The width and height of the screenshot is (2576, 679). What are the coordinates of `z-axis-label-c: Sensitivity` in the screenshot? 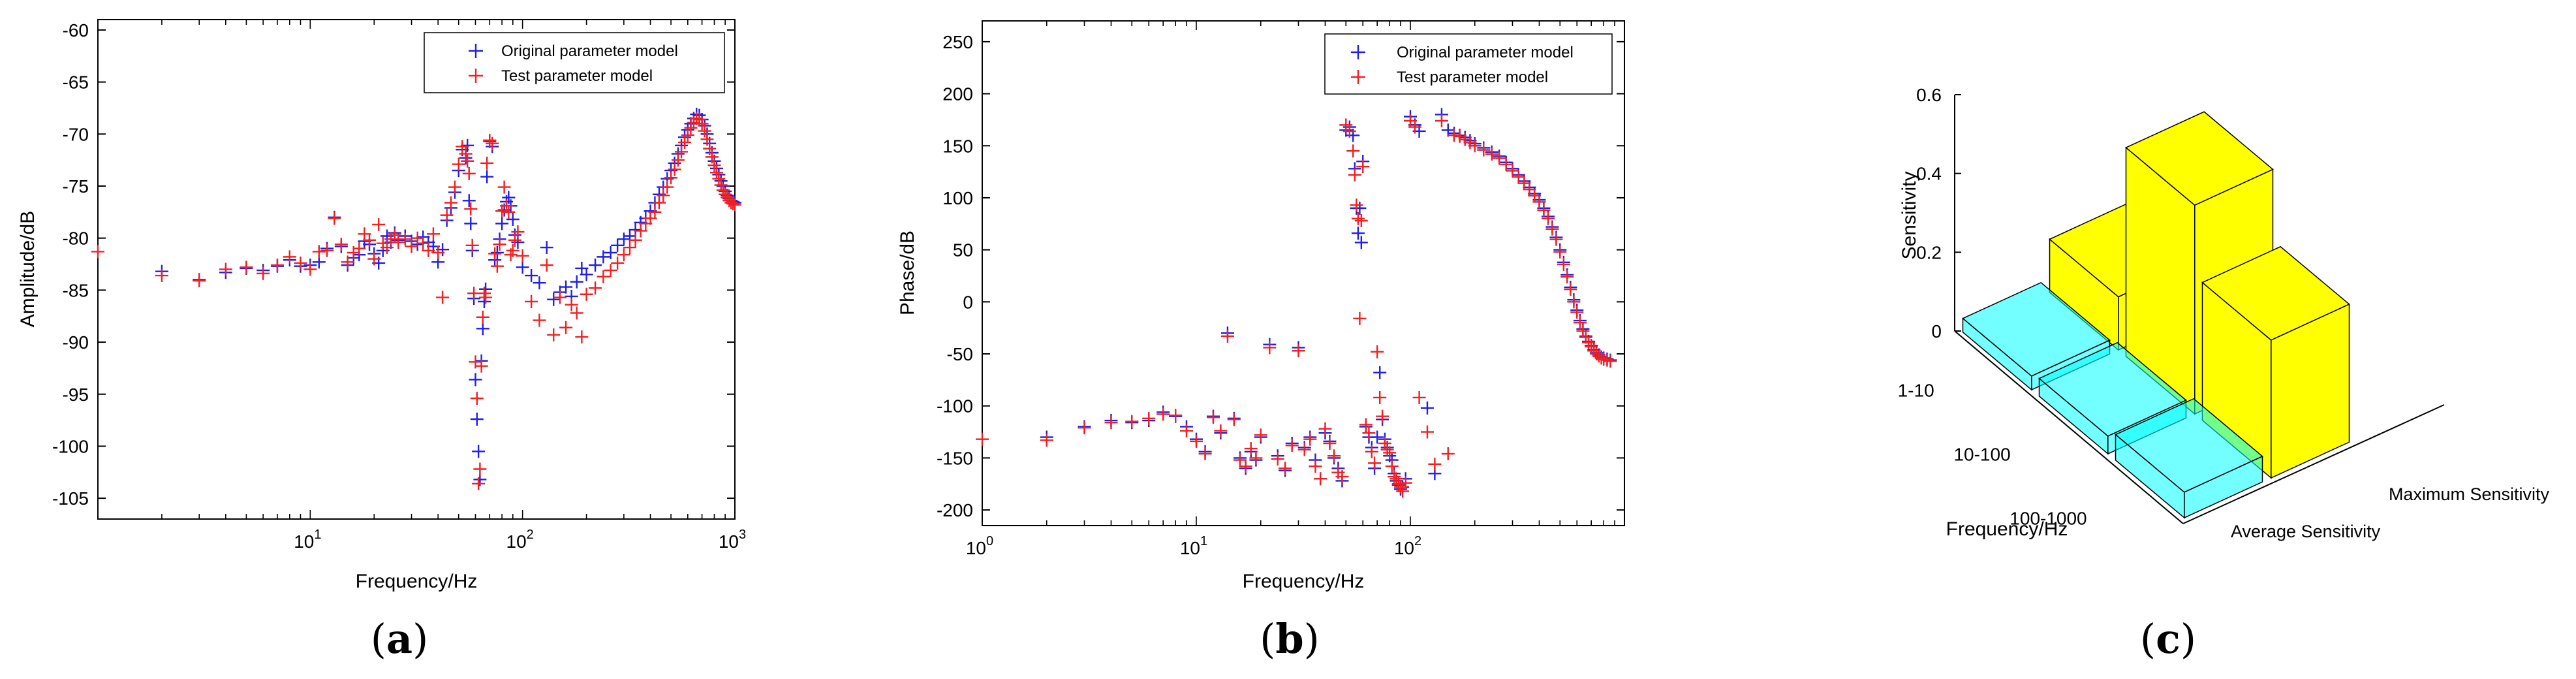 It's located at (1910, 215).